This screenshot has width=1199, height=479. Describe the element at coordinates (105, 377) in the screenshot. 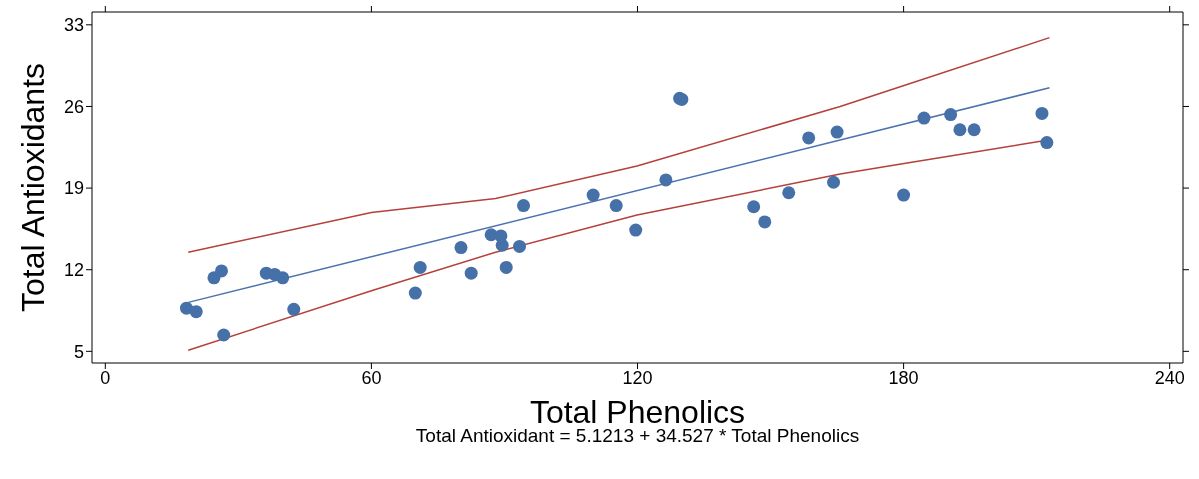

I see `x-tick-label: 0` at that location.